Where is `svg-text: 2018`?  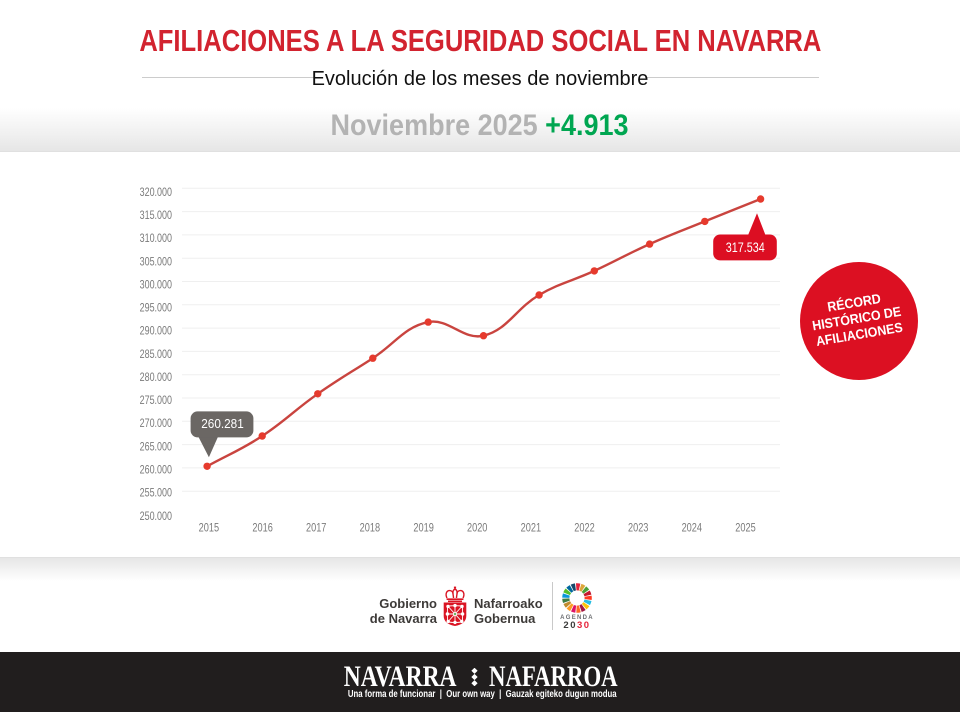 svg-text: 2018 is located at coordinates (370, 529).